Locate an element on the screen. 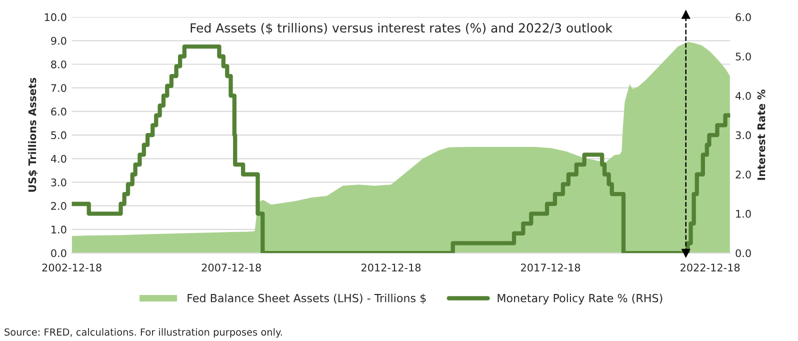  y-axis-title: US$ Trillions Assets is located at coordinates (33, 135).